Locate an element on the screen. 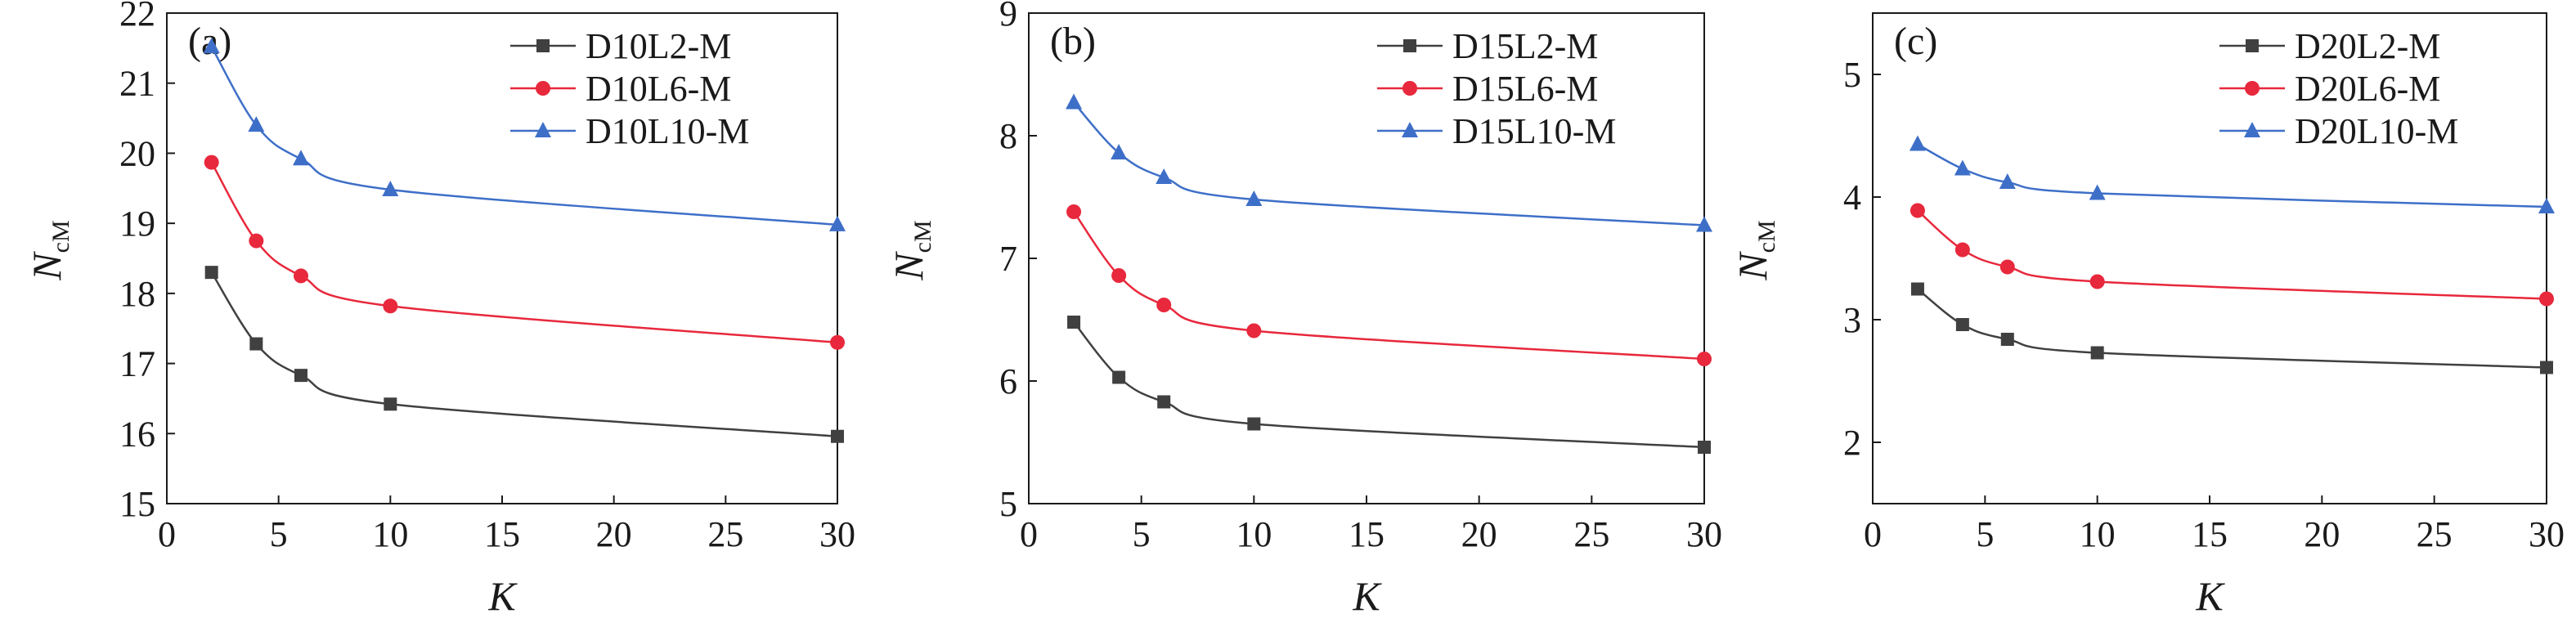 This screenshot has height=632, width=2576. series-D20L2-M is located at coordinates (2231, 328).